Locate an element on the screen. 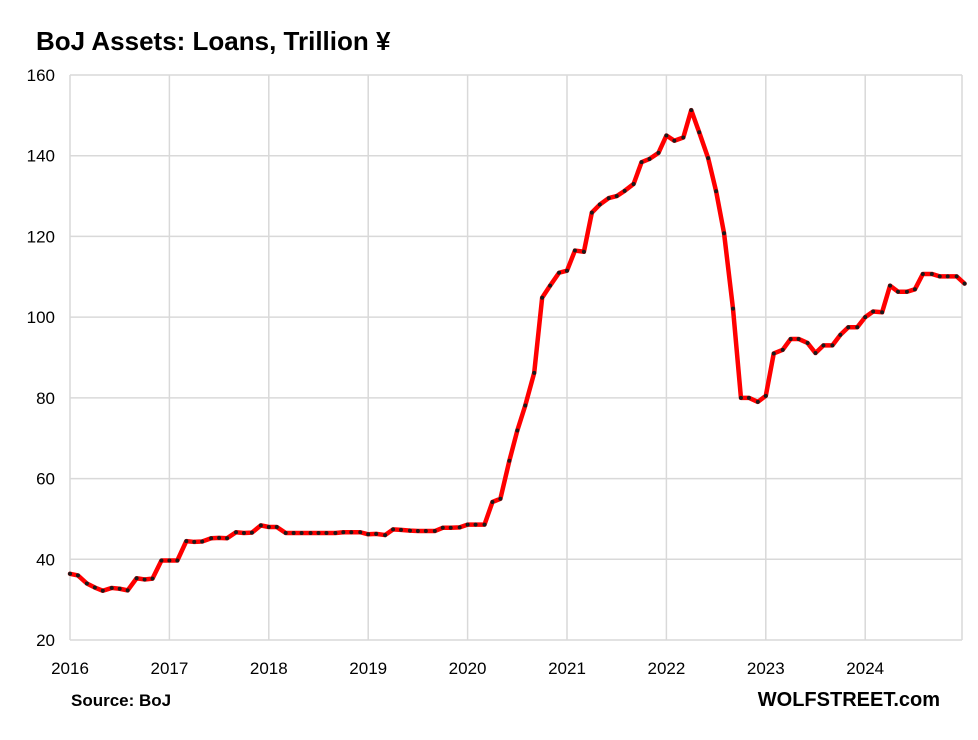  y-tick-label: 160 is located at coordinates (41, 75).